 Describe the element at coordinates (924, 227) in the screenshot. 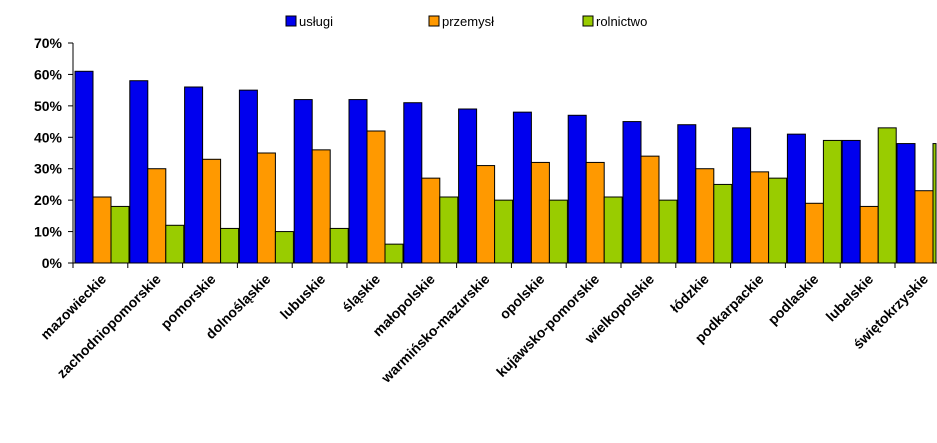

I see `bar-przemysł-świętokrzyskie` at that location.